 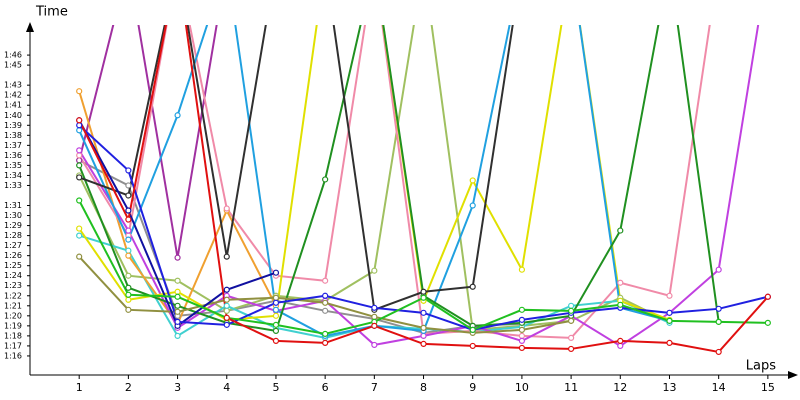 I want to click on x-tick-label: 9, so click(x=472, y=387).